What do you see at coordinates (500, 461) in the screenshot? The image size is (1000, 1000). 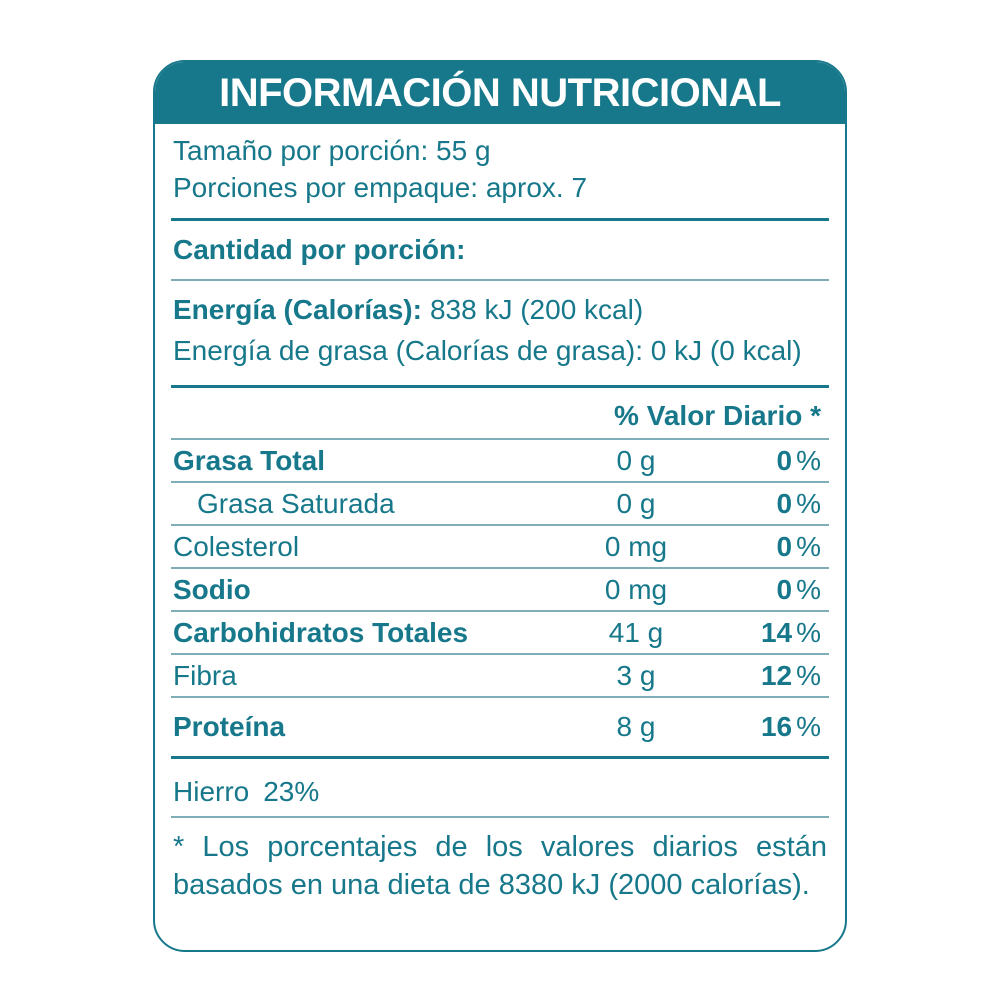 I see `table-row: Grasa Total 0 g 0%` at bounding box center [500, 461].